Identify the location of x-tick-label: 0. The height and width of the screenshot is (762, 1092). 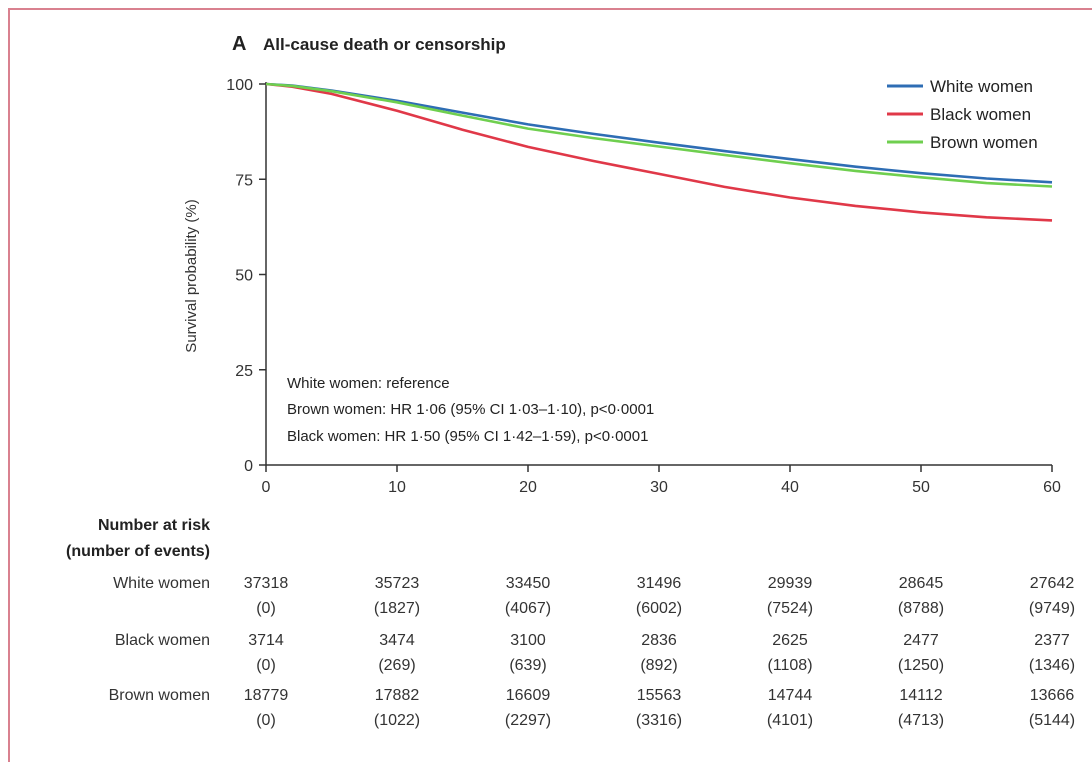
(266, 487).